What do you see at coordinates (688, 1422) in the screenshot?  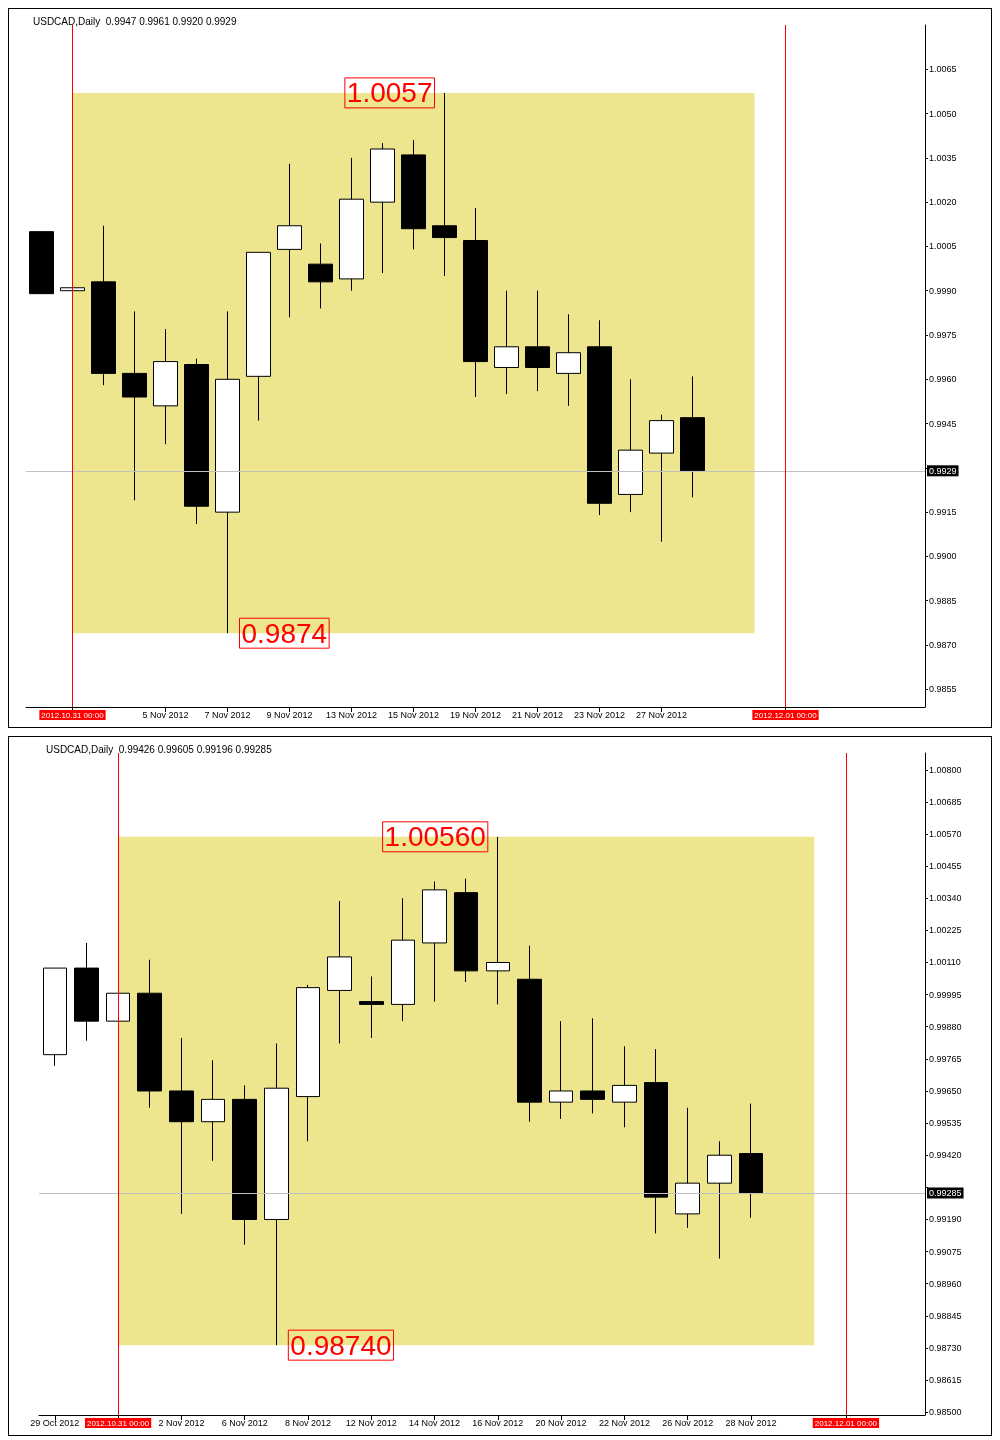 I see `x-tick-label: 26 Nov 2012` at bounding box center [688, 1422].